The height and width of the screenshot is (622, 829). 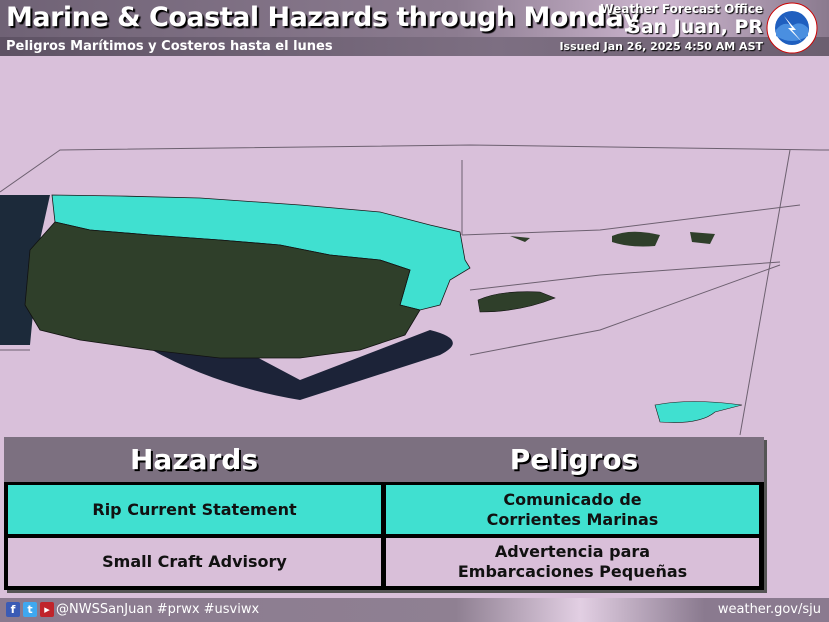 I want to click on issued-time: Issued Jan 26, 2025 4:50 AM AST, so click(x=661, y=46).